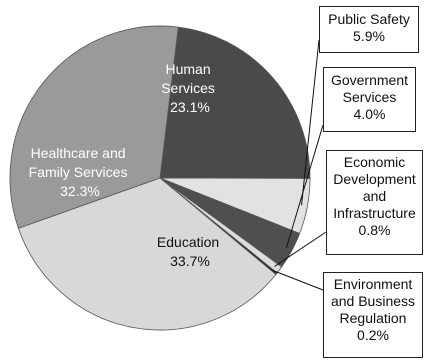  I want to click on callout-environment-name-1: Environment, so click(373, 284).